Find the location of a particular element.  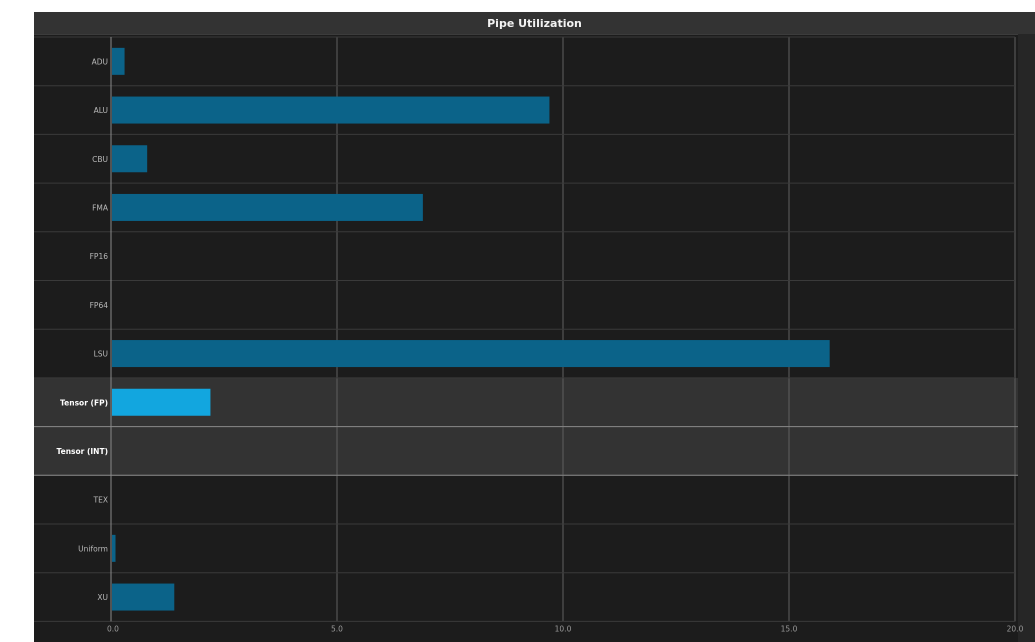

bar-alu is located at coordinates (331, 110).